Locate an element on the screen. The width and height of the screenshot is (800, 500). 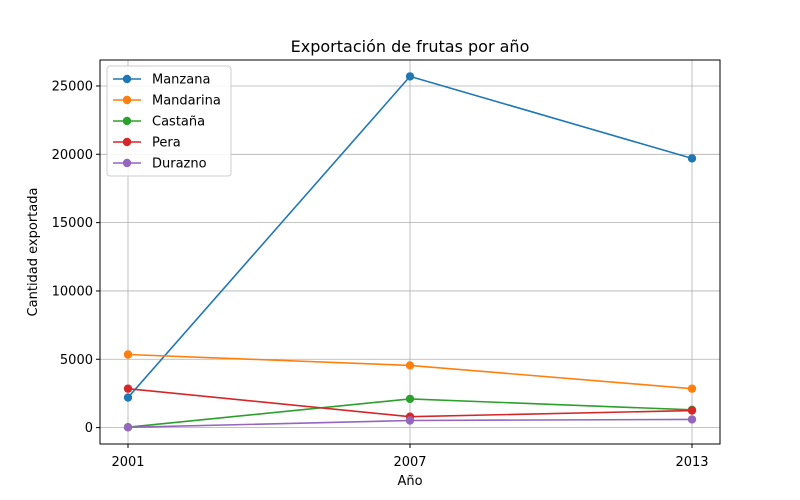
y-axis: 0 5000 10000 15000 20000 25000 is located at coordinates (76, 257).